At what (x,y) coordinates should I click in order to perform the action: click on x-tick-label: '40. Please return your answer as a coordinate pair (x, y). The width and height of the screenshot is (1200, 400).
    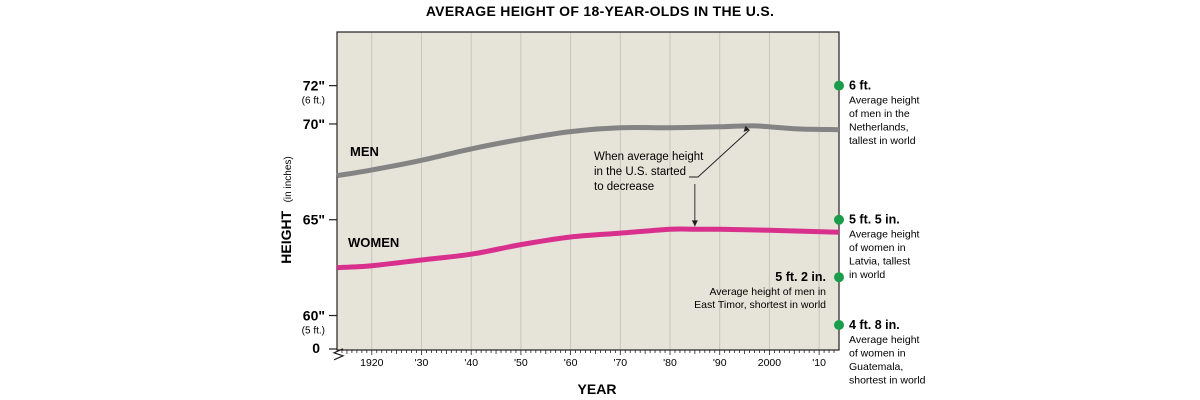
    Looking at the image, I should click on (471, 363).